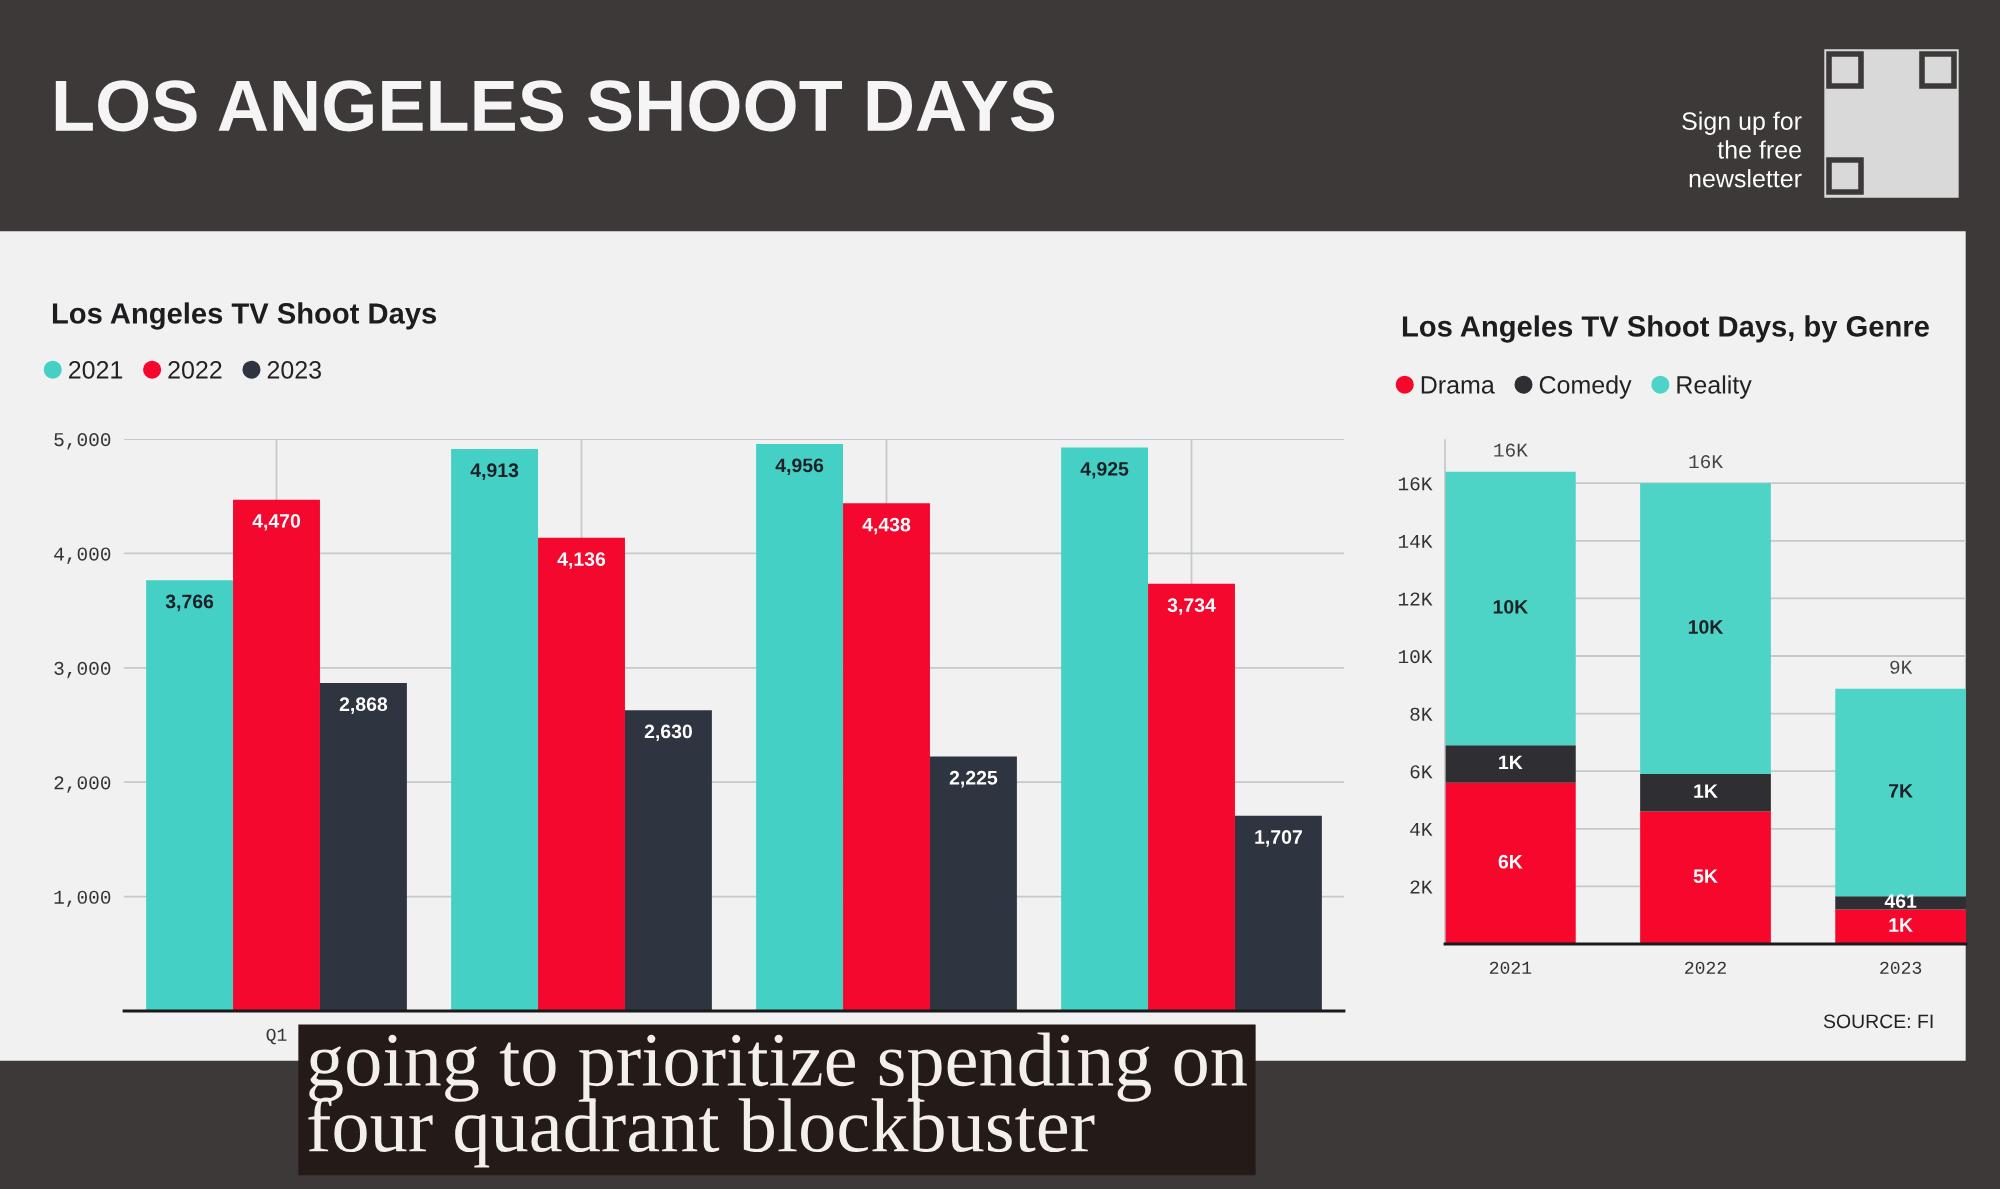  I want to click on y-tick-label: 5,000, so click(82, 441).